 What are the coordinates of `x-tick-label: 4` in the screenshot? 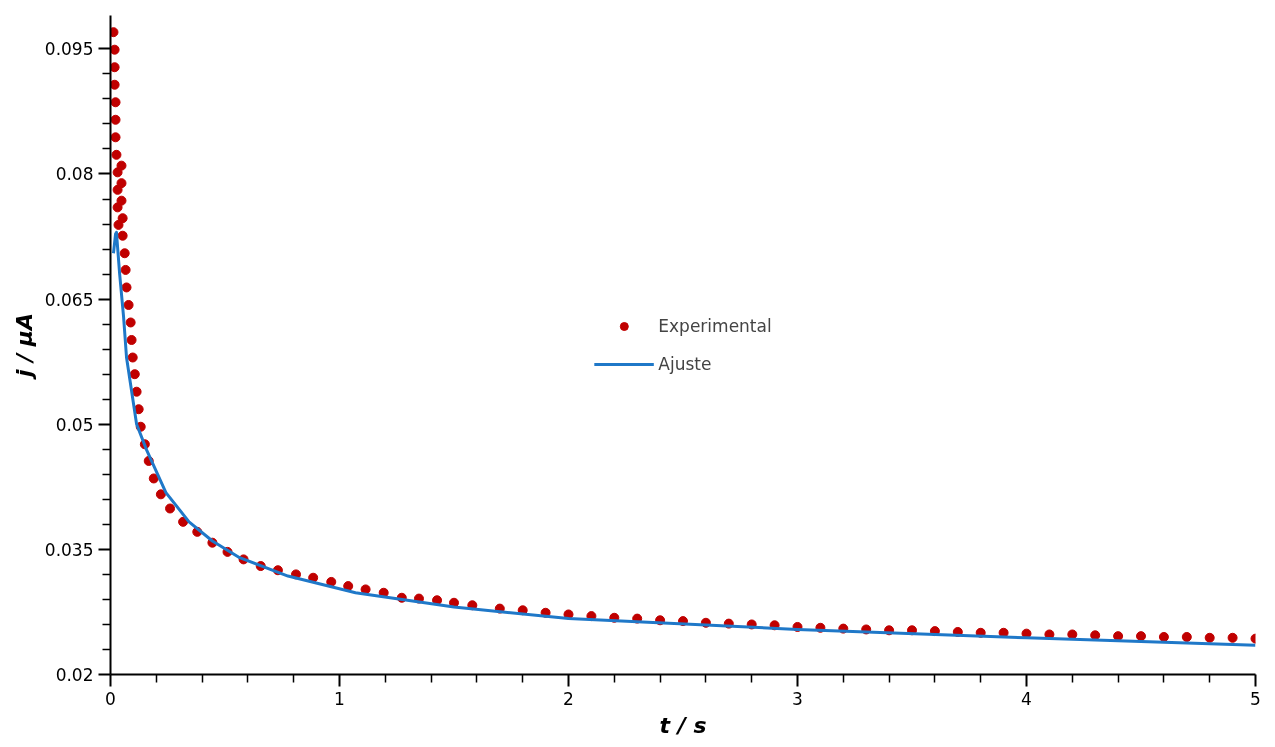 It's located at (1026, 698).